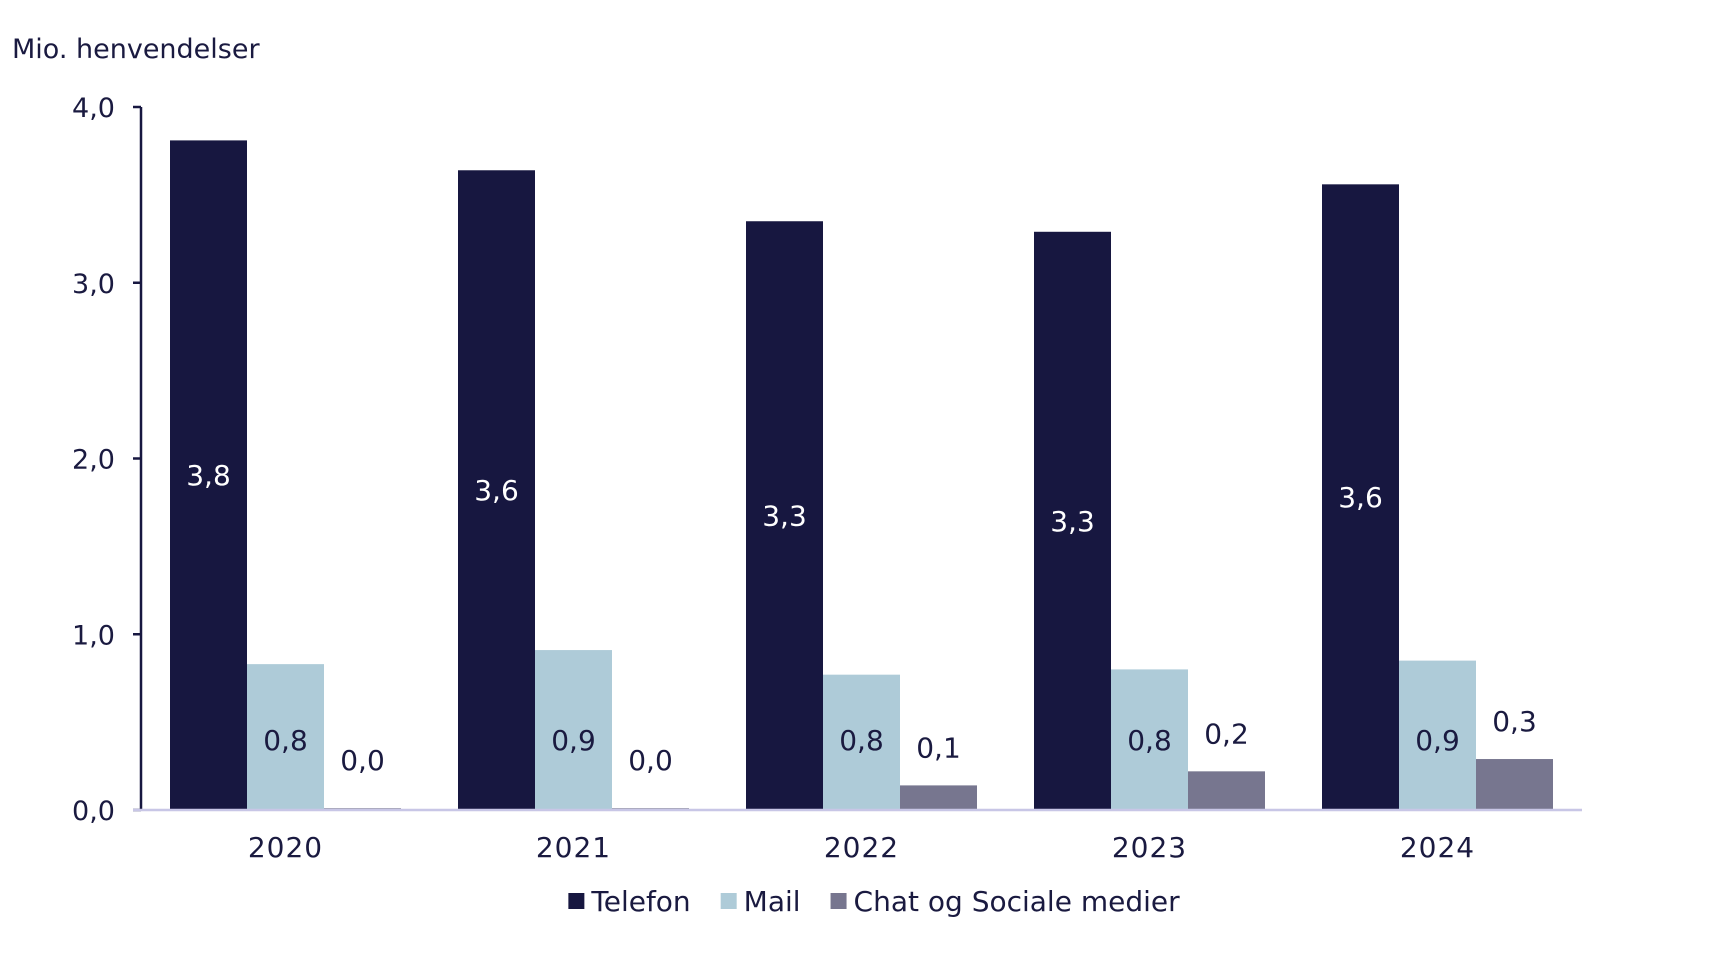 The width and height of the screenshot is (1715, 956). What do you see at coordinates (1149, 847) in the screenshot?
I see `x-tick-label: 2023` at bounding box center [1149, 847].